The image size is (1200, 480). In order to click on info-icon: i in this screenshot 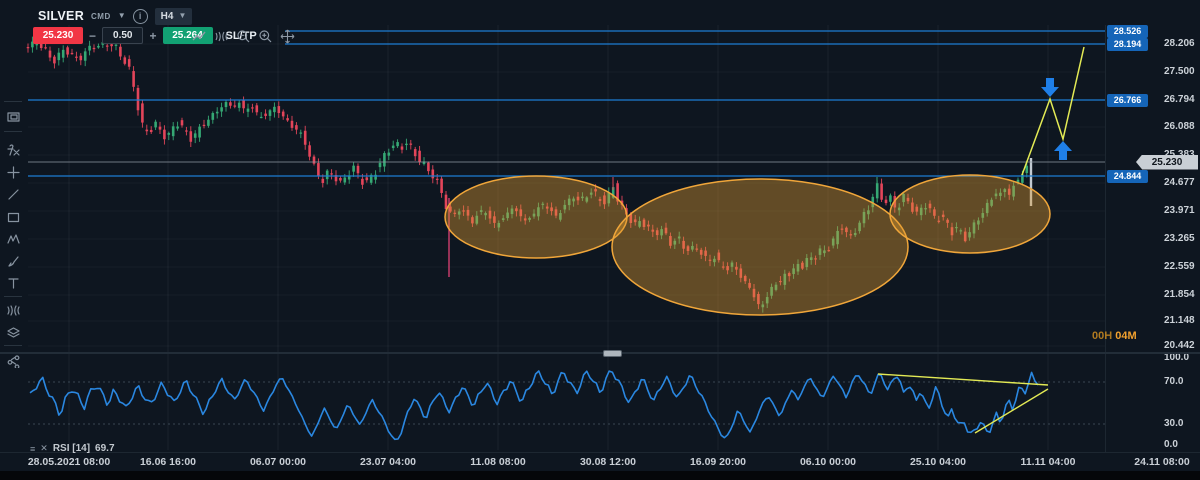, I will do `click(140, 16)`.